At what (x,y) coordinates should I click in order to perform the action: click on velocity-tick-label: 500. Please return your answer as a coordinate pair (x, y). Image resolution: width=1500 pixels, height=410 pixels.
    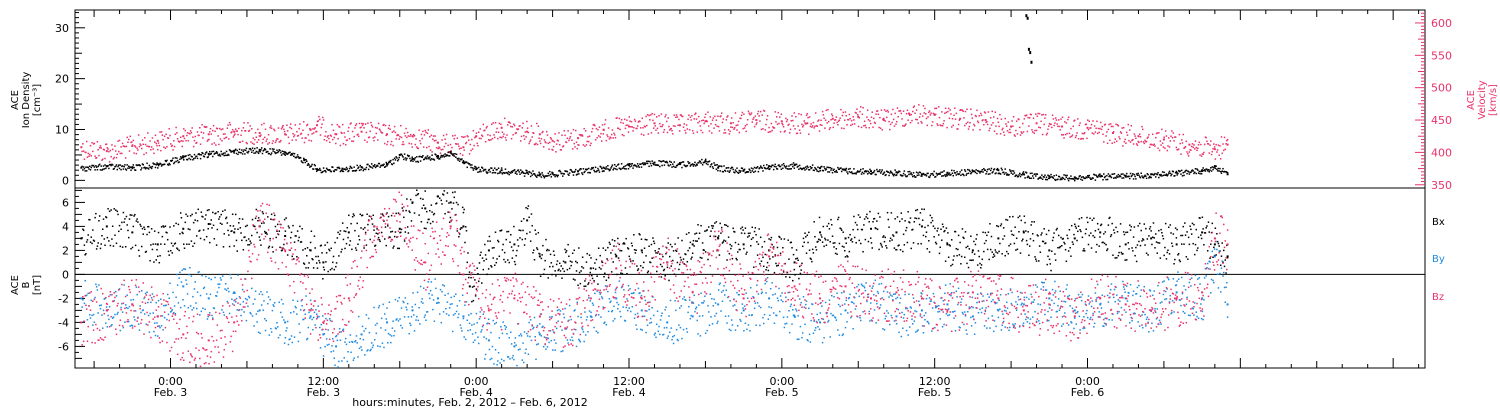
    Looking at the image, I should click on (1441, 88).